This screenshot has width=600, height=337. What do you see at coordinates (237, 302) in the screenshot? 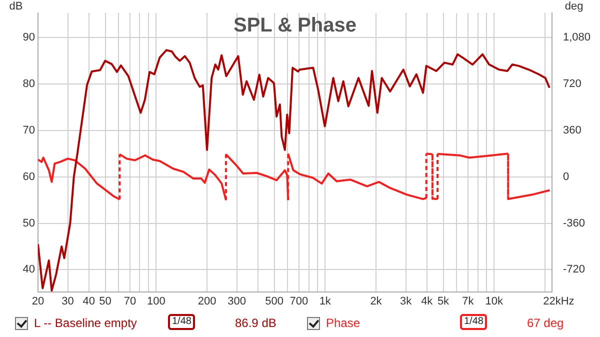
I see `x-tick-label: 300` at bounding box center [237, 302].